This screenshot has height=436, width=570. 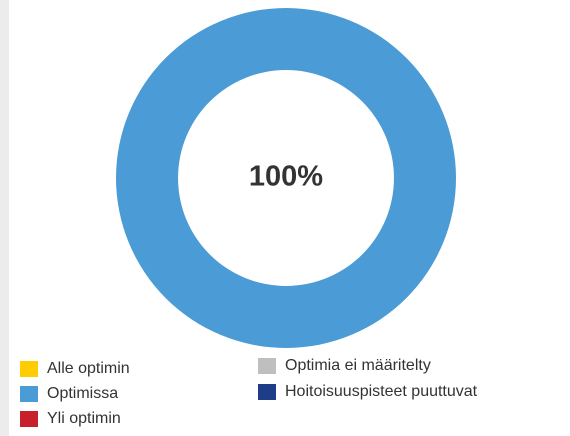 I want to click on legend-label: Optimia ei määritelty, so click(x=358, y=365).